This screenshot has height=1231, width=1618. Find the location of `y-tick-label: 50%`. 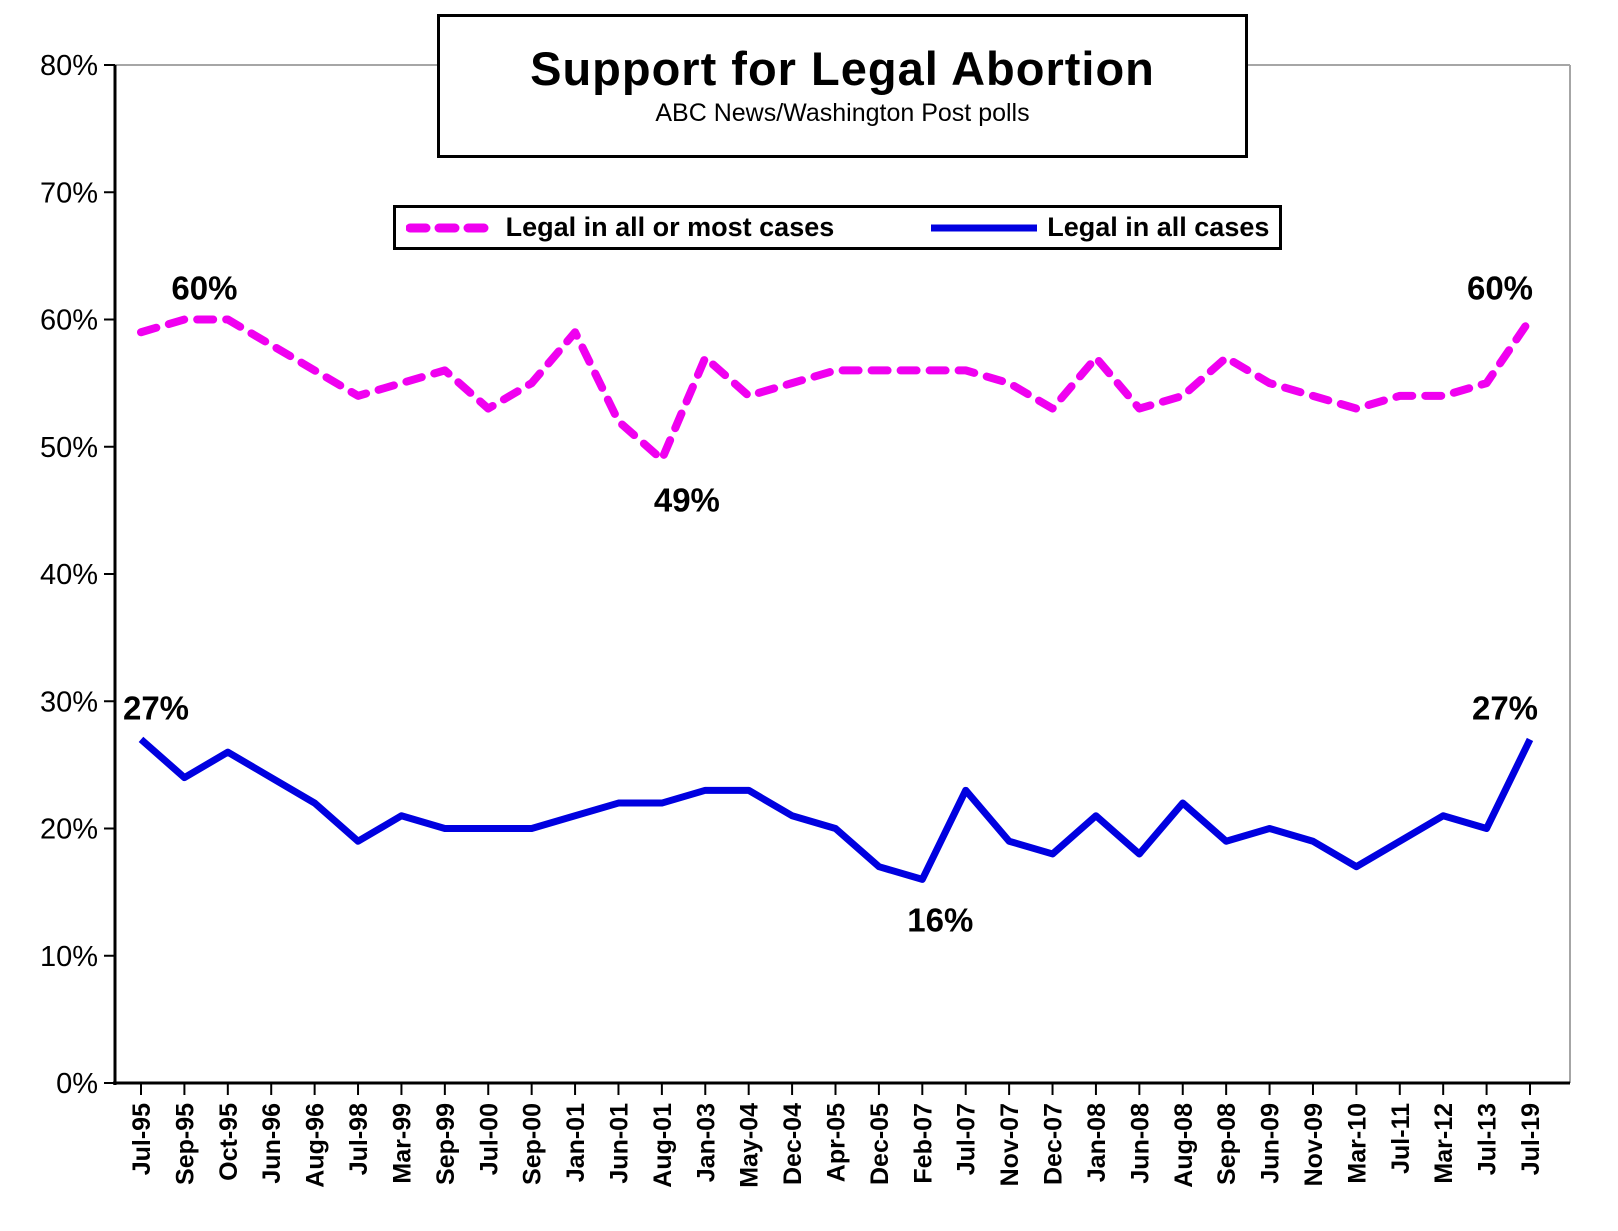

y-tick-label: 50% is located at coordinates (69, 448).